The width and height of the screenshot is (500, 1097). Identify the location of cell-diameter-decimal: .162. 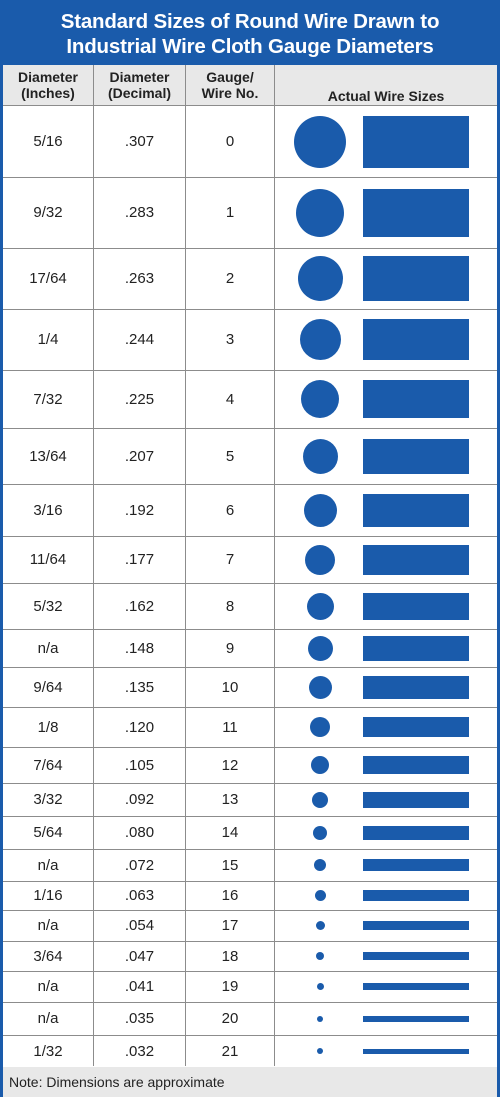
(139, 606).